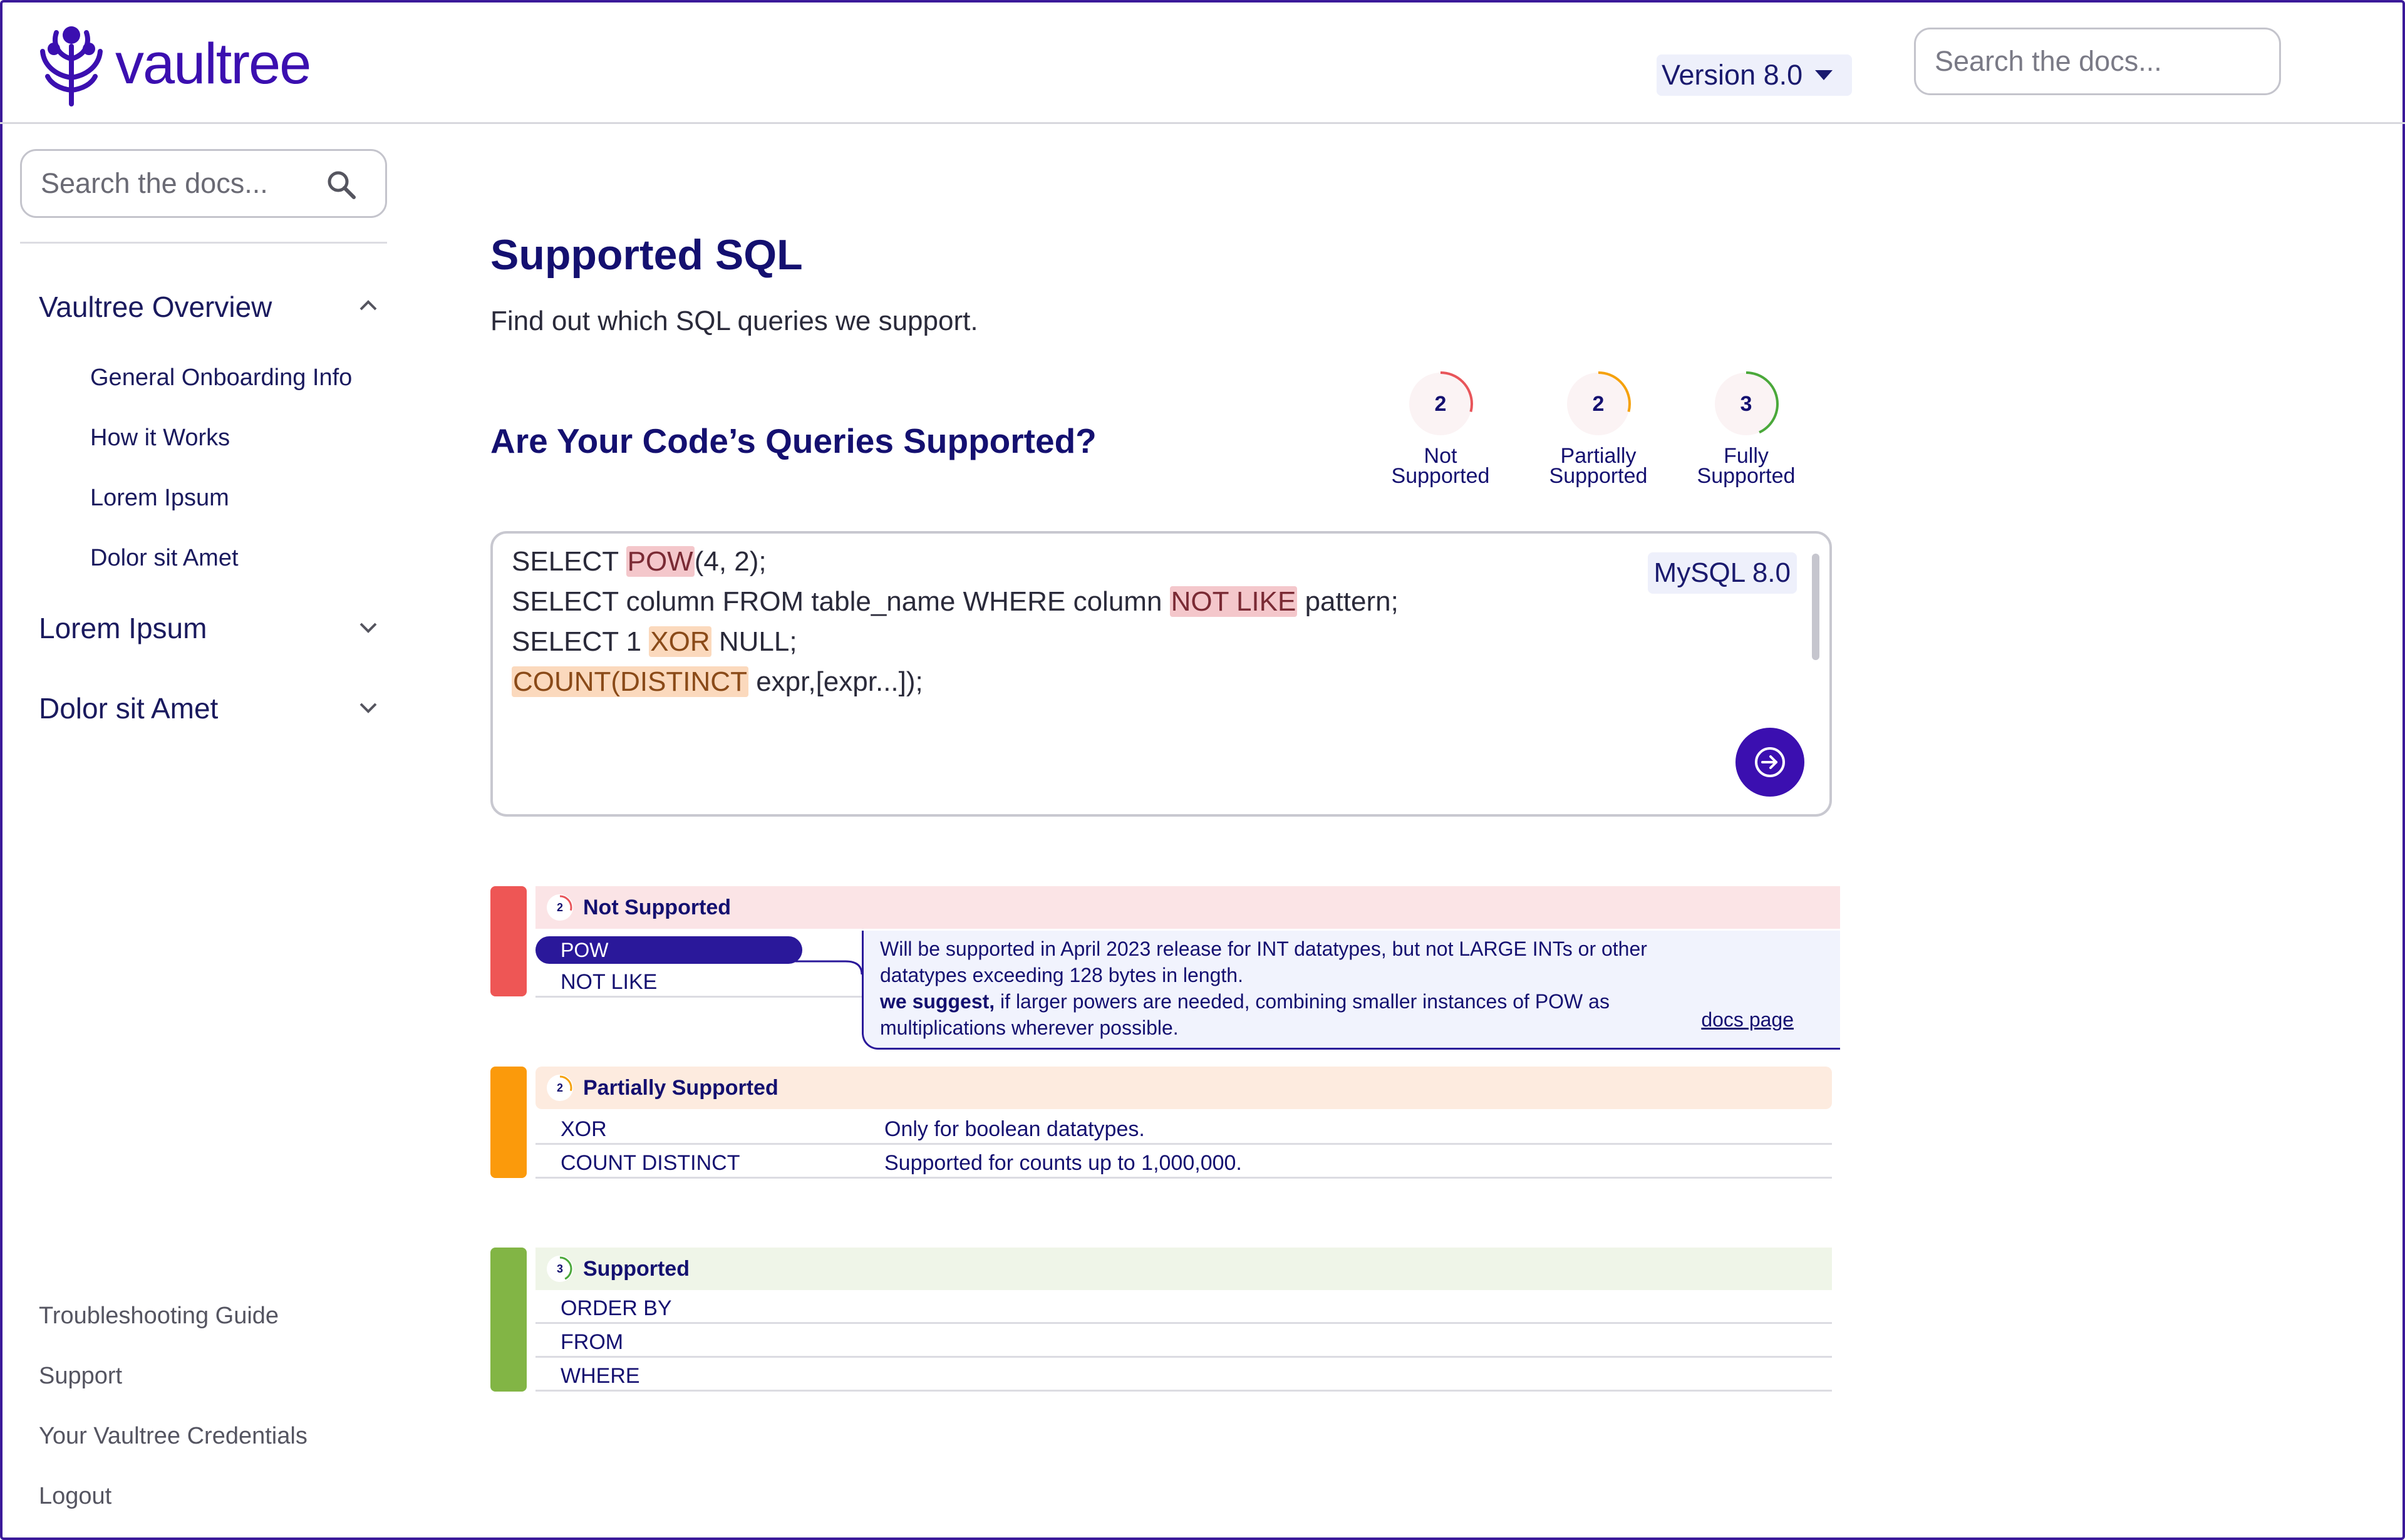 This screenshot has width=2405, height=1540. I want to click on highlight-partially-supported: XOR, so click(680, 641).